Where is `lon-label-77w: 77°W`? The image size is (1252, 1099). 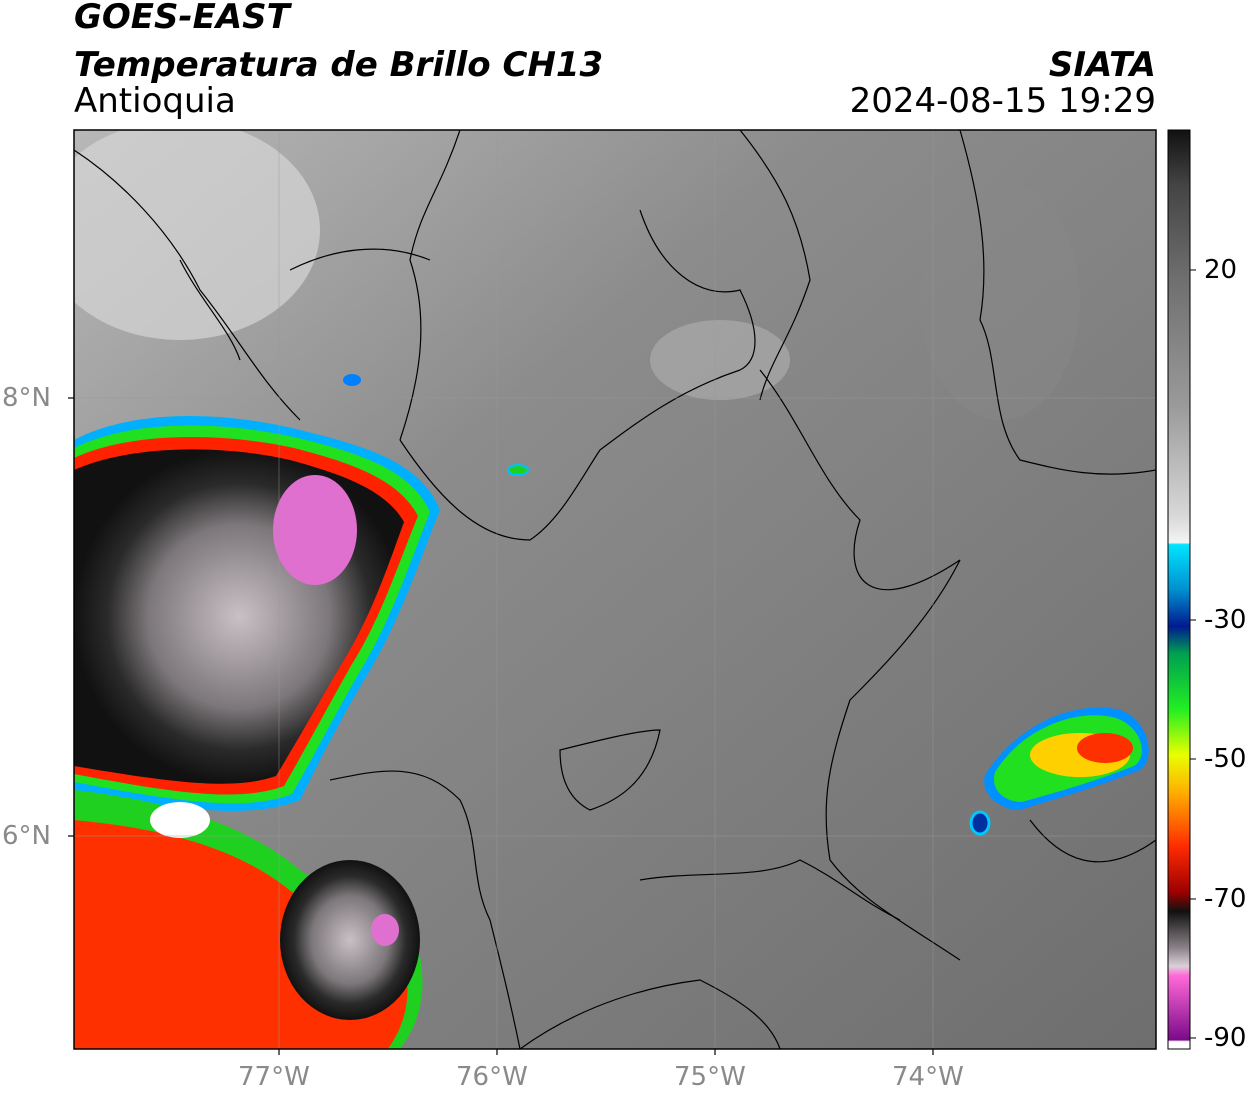
lon-label-77w: 77°W is located at coordinates (274, 1077).